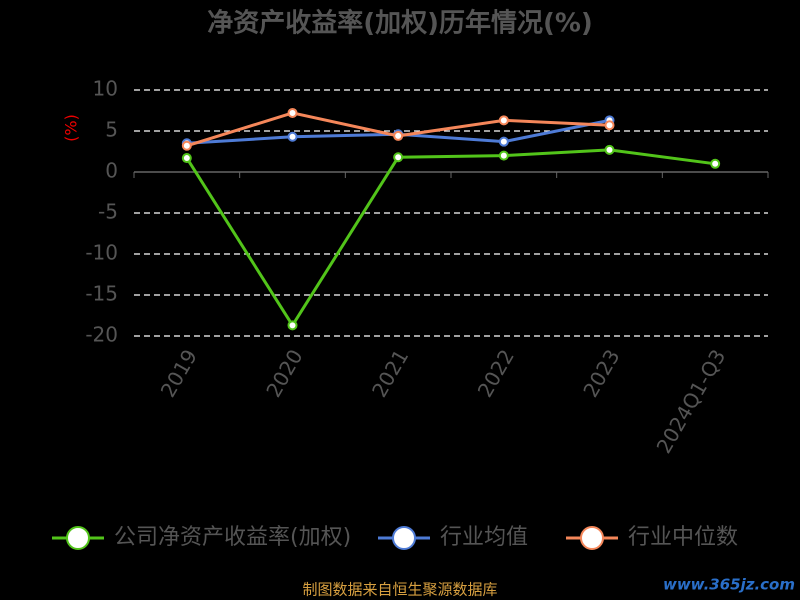 Image resolution: width=800 pixels, height=600 pixels. Describe the element at coordinates (484, 537) in the screenshot. I see `legend-label: 行业均值` at that location.